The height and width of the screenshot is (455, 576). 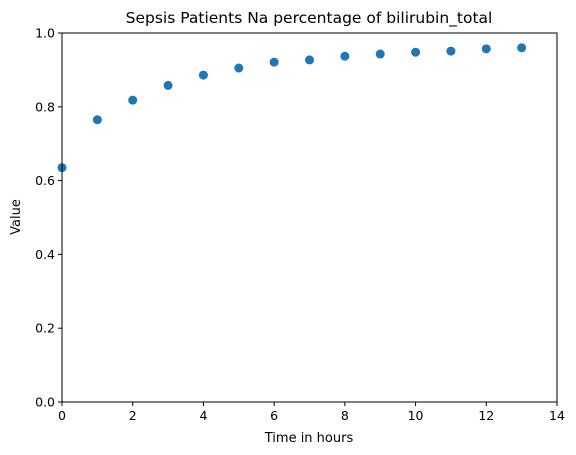 I want to click on y-tick-label: 0.0, so click(x=45, y=402).